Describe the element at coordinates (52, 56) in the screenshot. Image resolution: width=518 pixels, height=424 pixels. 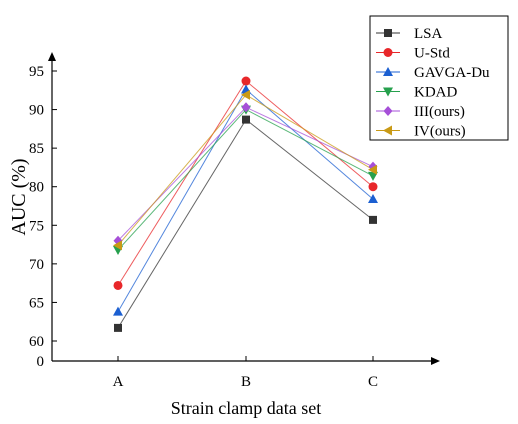
I see `y-axis-arrow` at that location.